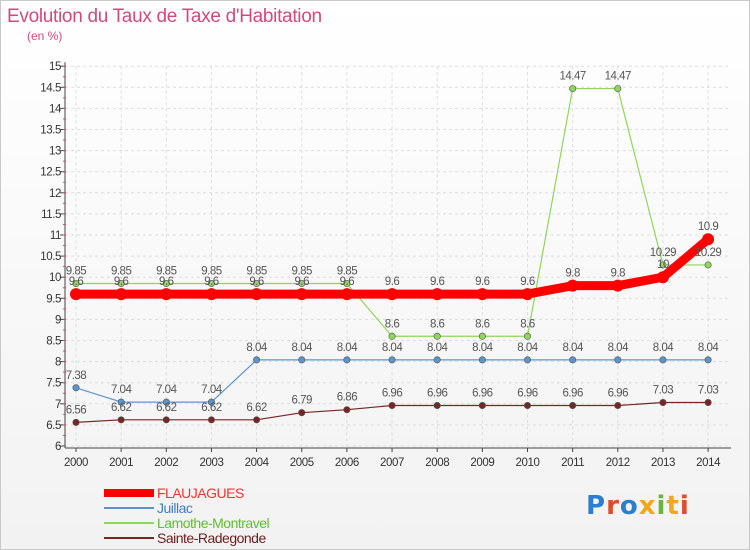 The image size is (750, 550). What do you see at coordinates (572, 463) in the screenshot?
I see `x-tick-label: 2011` at bounding box center [572, 463].